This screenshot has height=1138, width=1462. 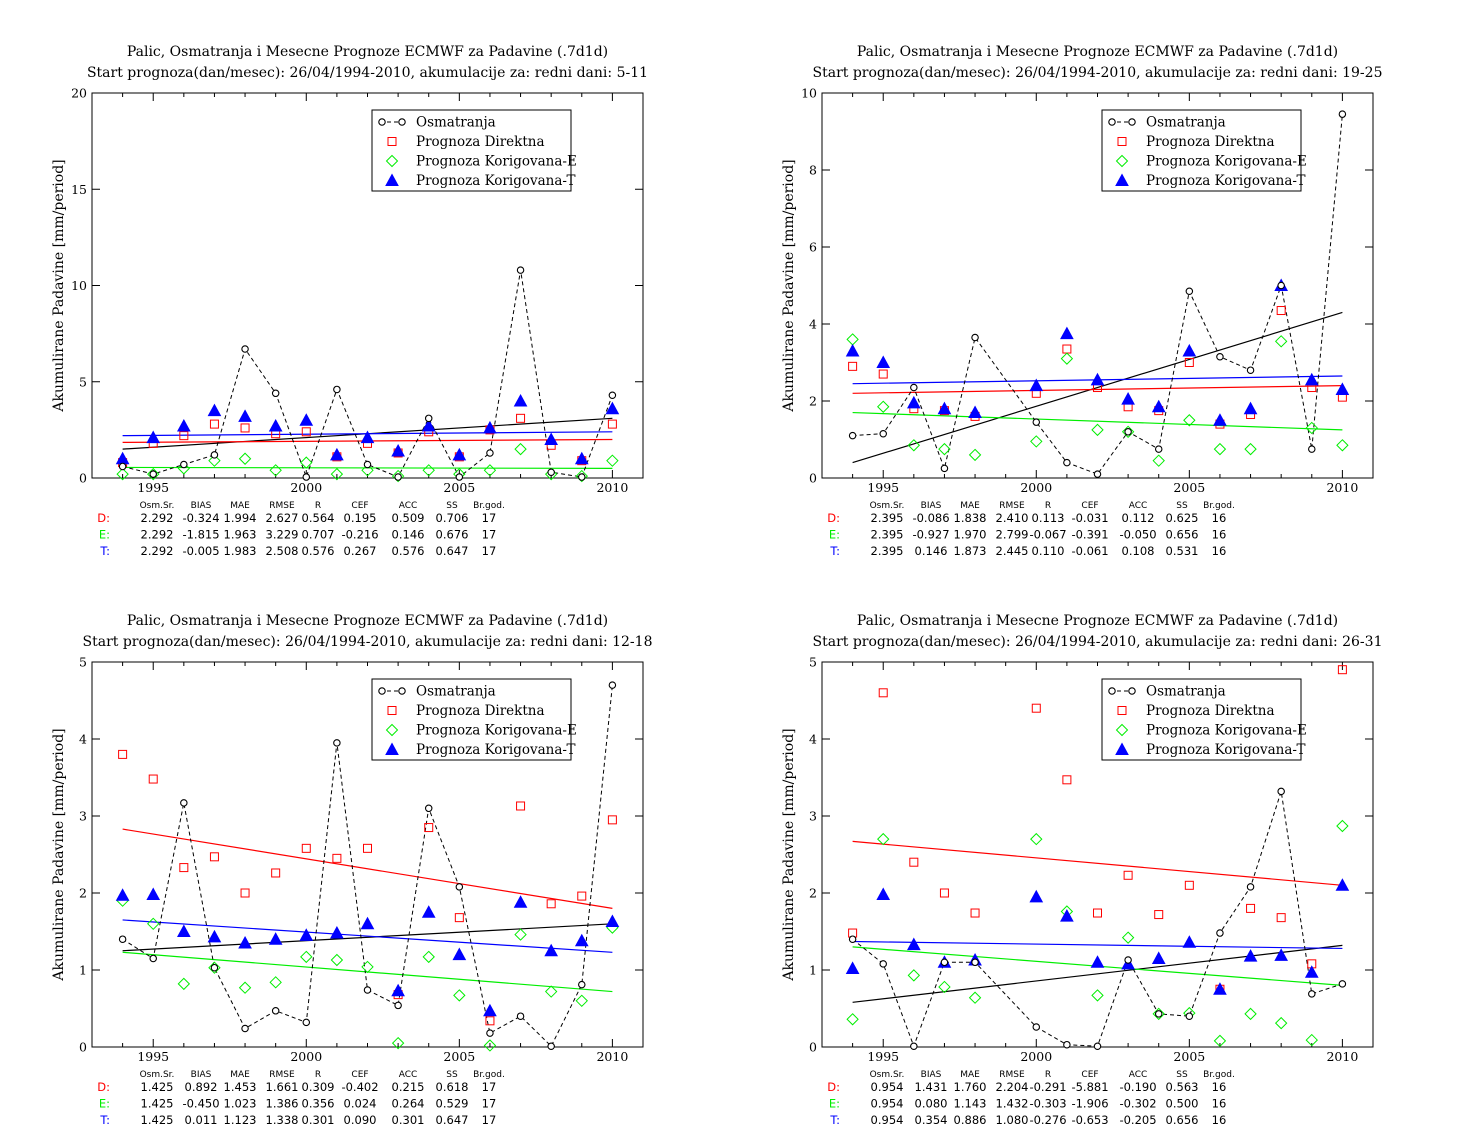 What do you see at coordinates (931, 1120) in the screenshot?
I see `stats-value: 0.354` at bounding box center [931, 1120].